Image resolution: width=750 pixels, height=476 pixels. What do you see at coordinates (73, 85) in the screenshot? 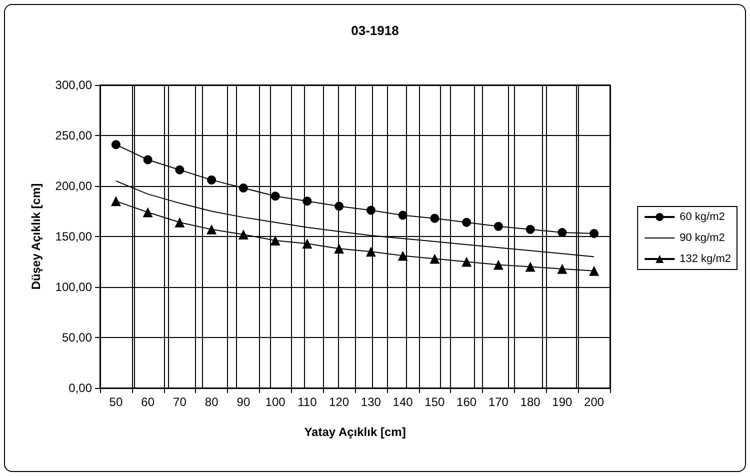
I see `y-tick-label: 300,00` at bounding box center [73, 85].